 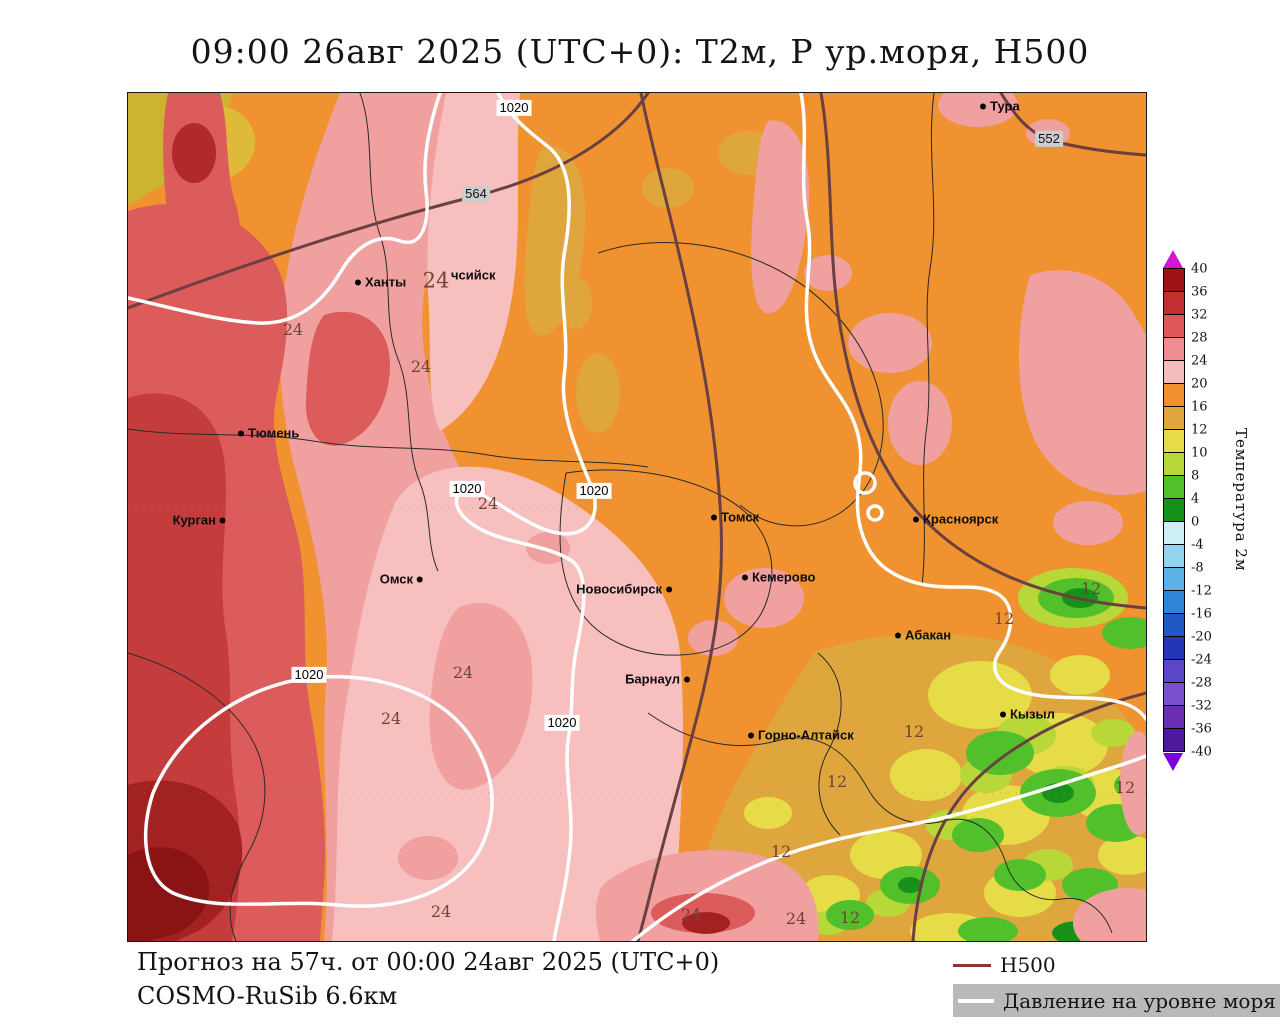 What do you see at coordinates (1199, 361) in the screenshot?
I see `colorbar-tick-label: 24` at bounding box center [1199, 361].